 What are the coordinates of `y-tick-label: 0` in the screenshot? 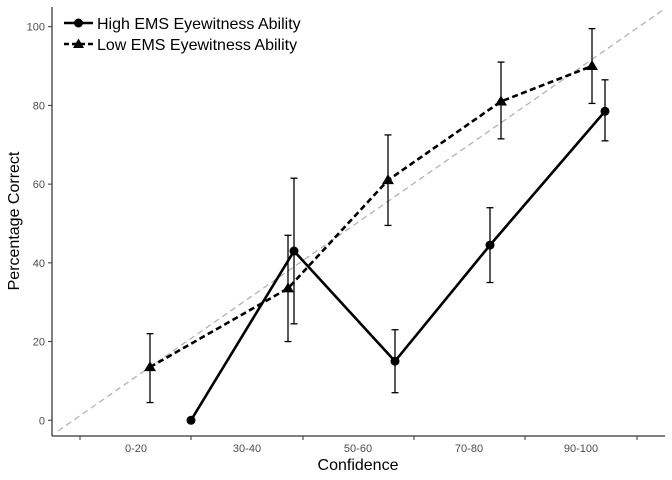 It's located at (42, 421).